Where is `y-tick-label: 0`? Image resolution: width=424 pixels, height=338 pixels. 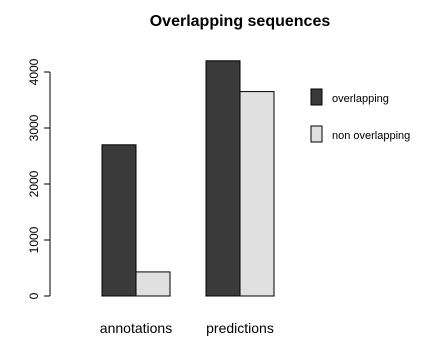
y-tick-label: 0 is located at coordinates (34, 295).